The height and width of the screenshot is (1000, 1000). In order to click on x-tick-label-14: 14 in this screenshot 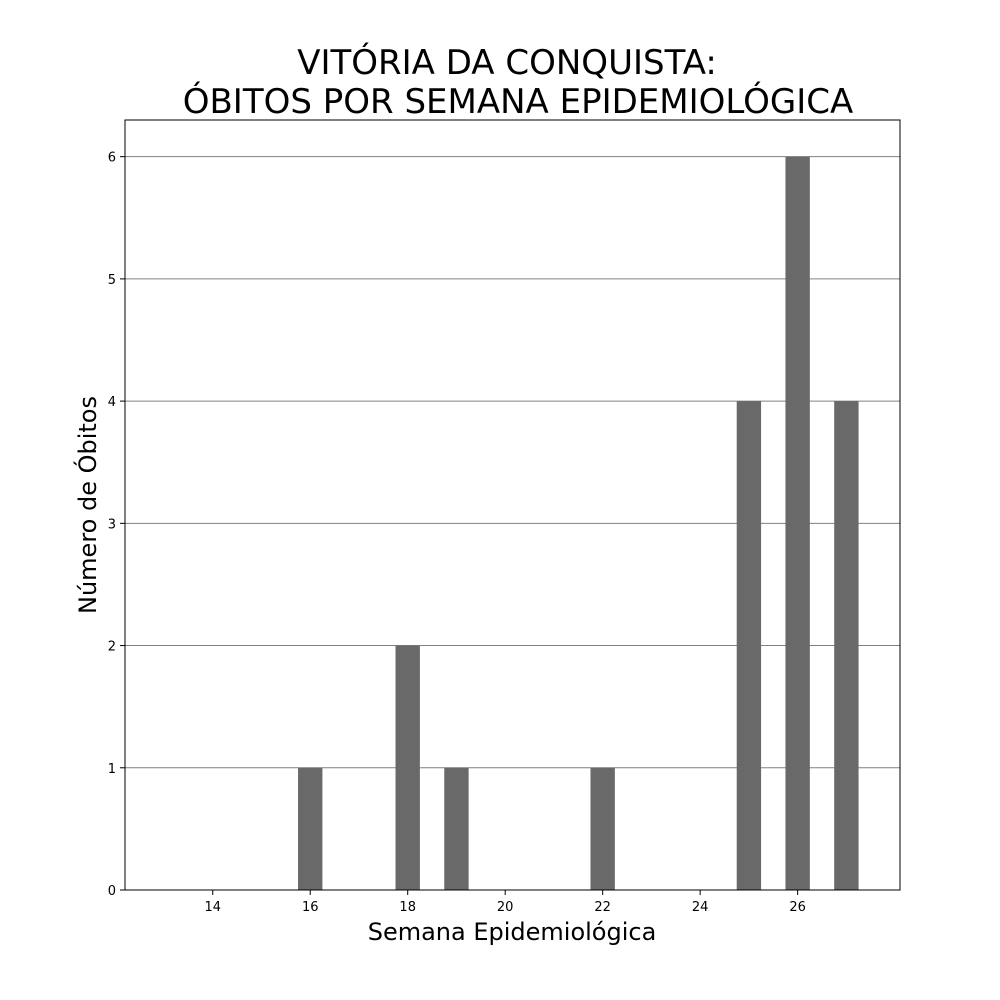, I will do `click(212, 907)`.